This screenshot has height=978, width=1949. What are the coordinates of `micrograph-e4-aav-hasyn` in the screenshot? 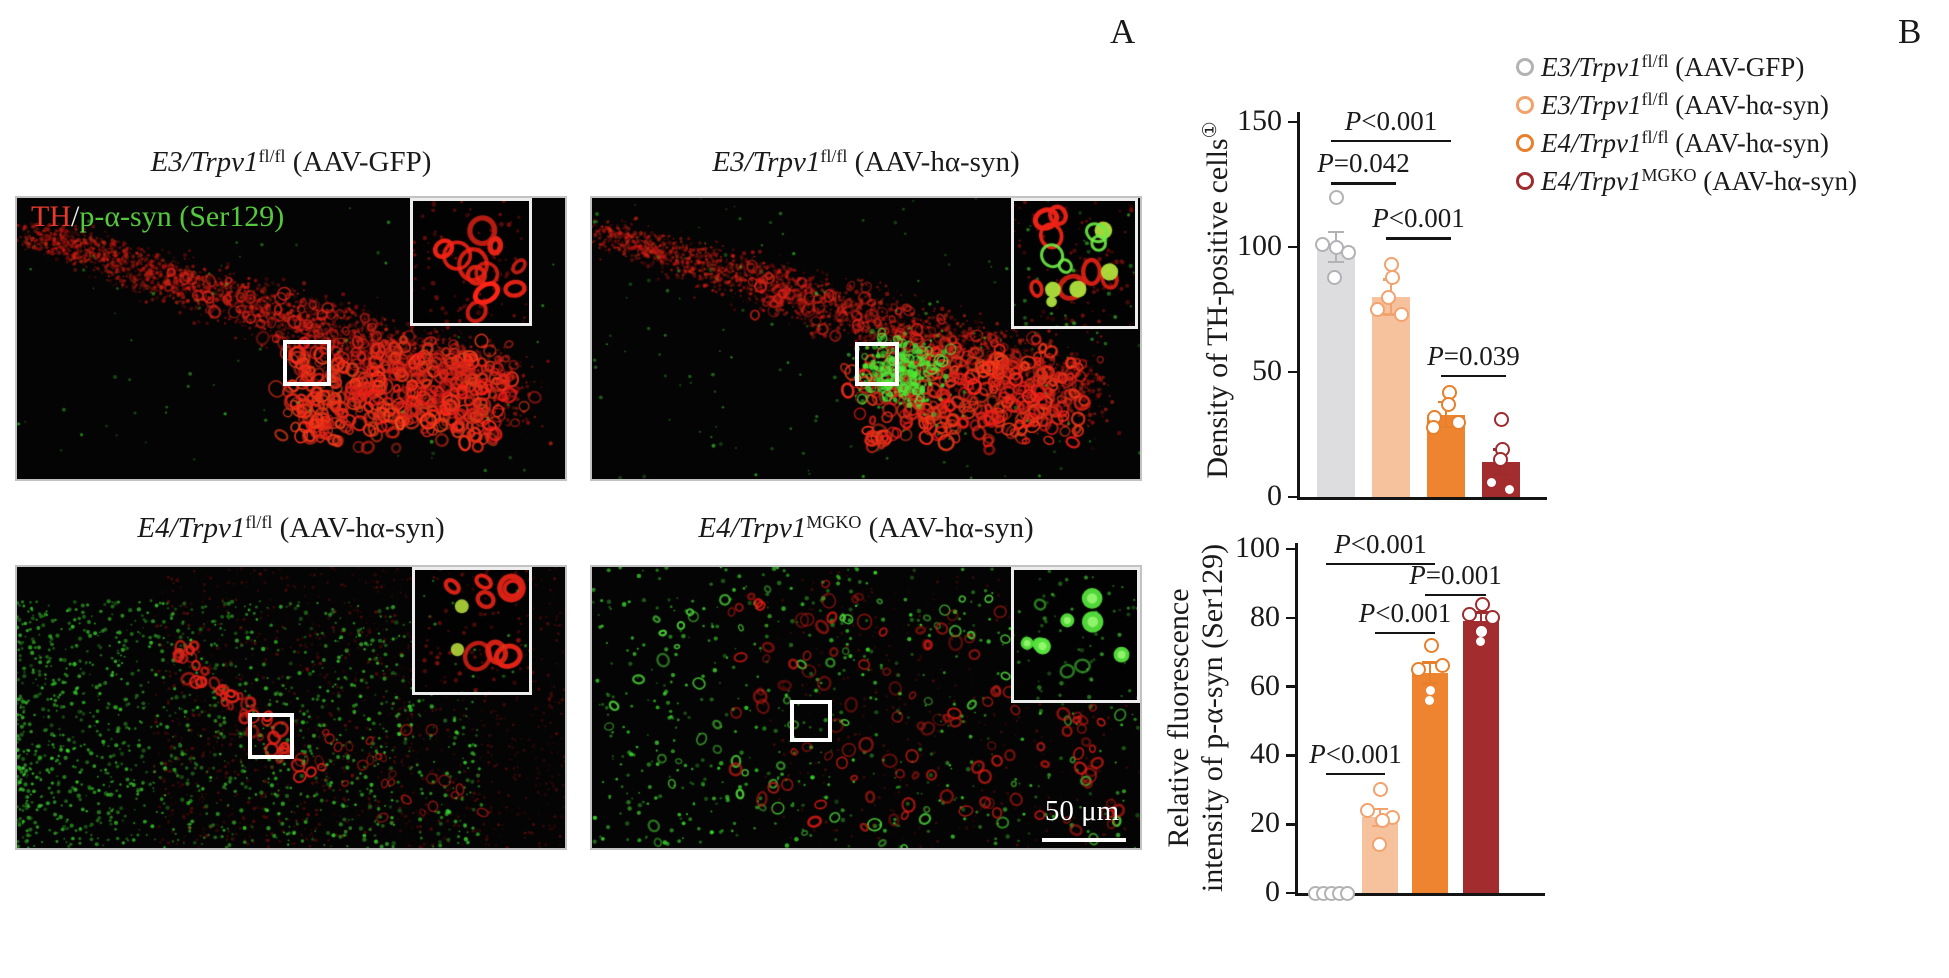 It's located at (291, 707).